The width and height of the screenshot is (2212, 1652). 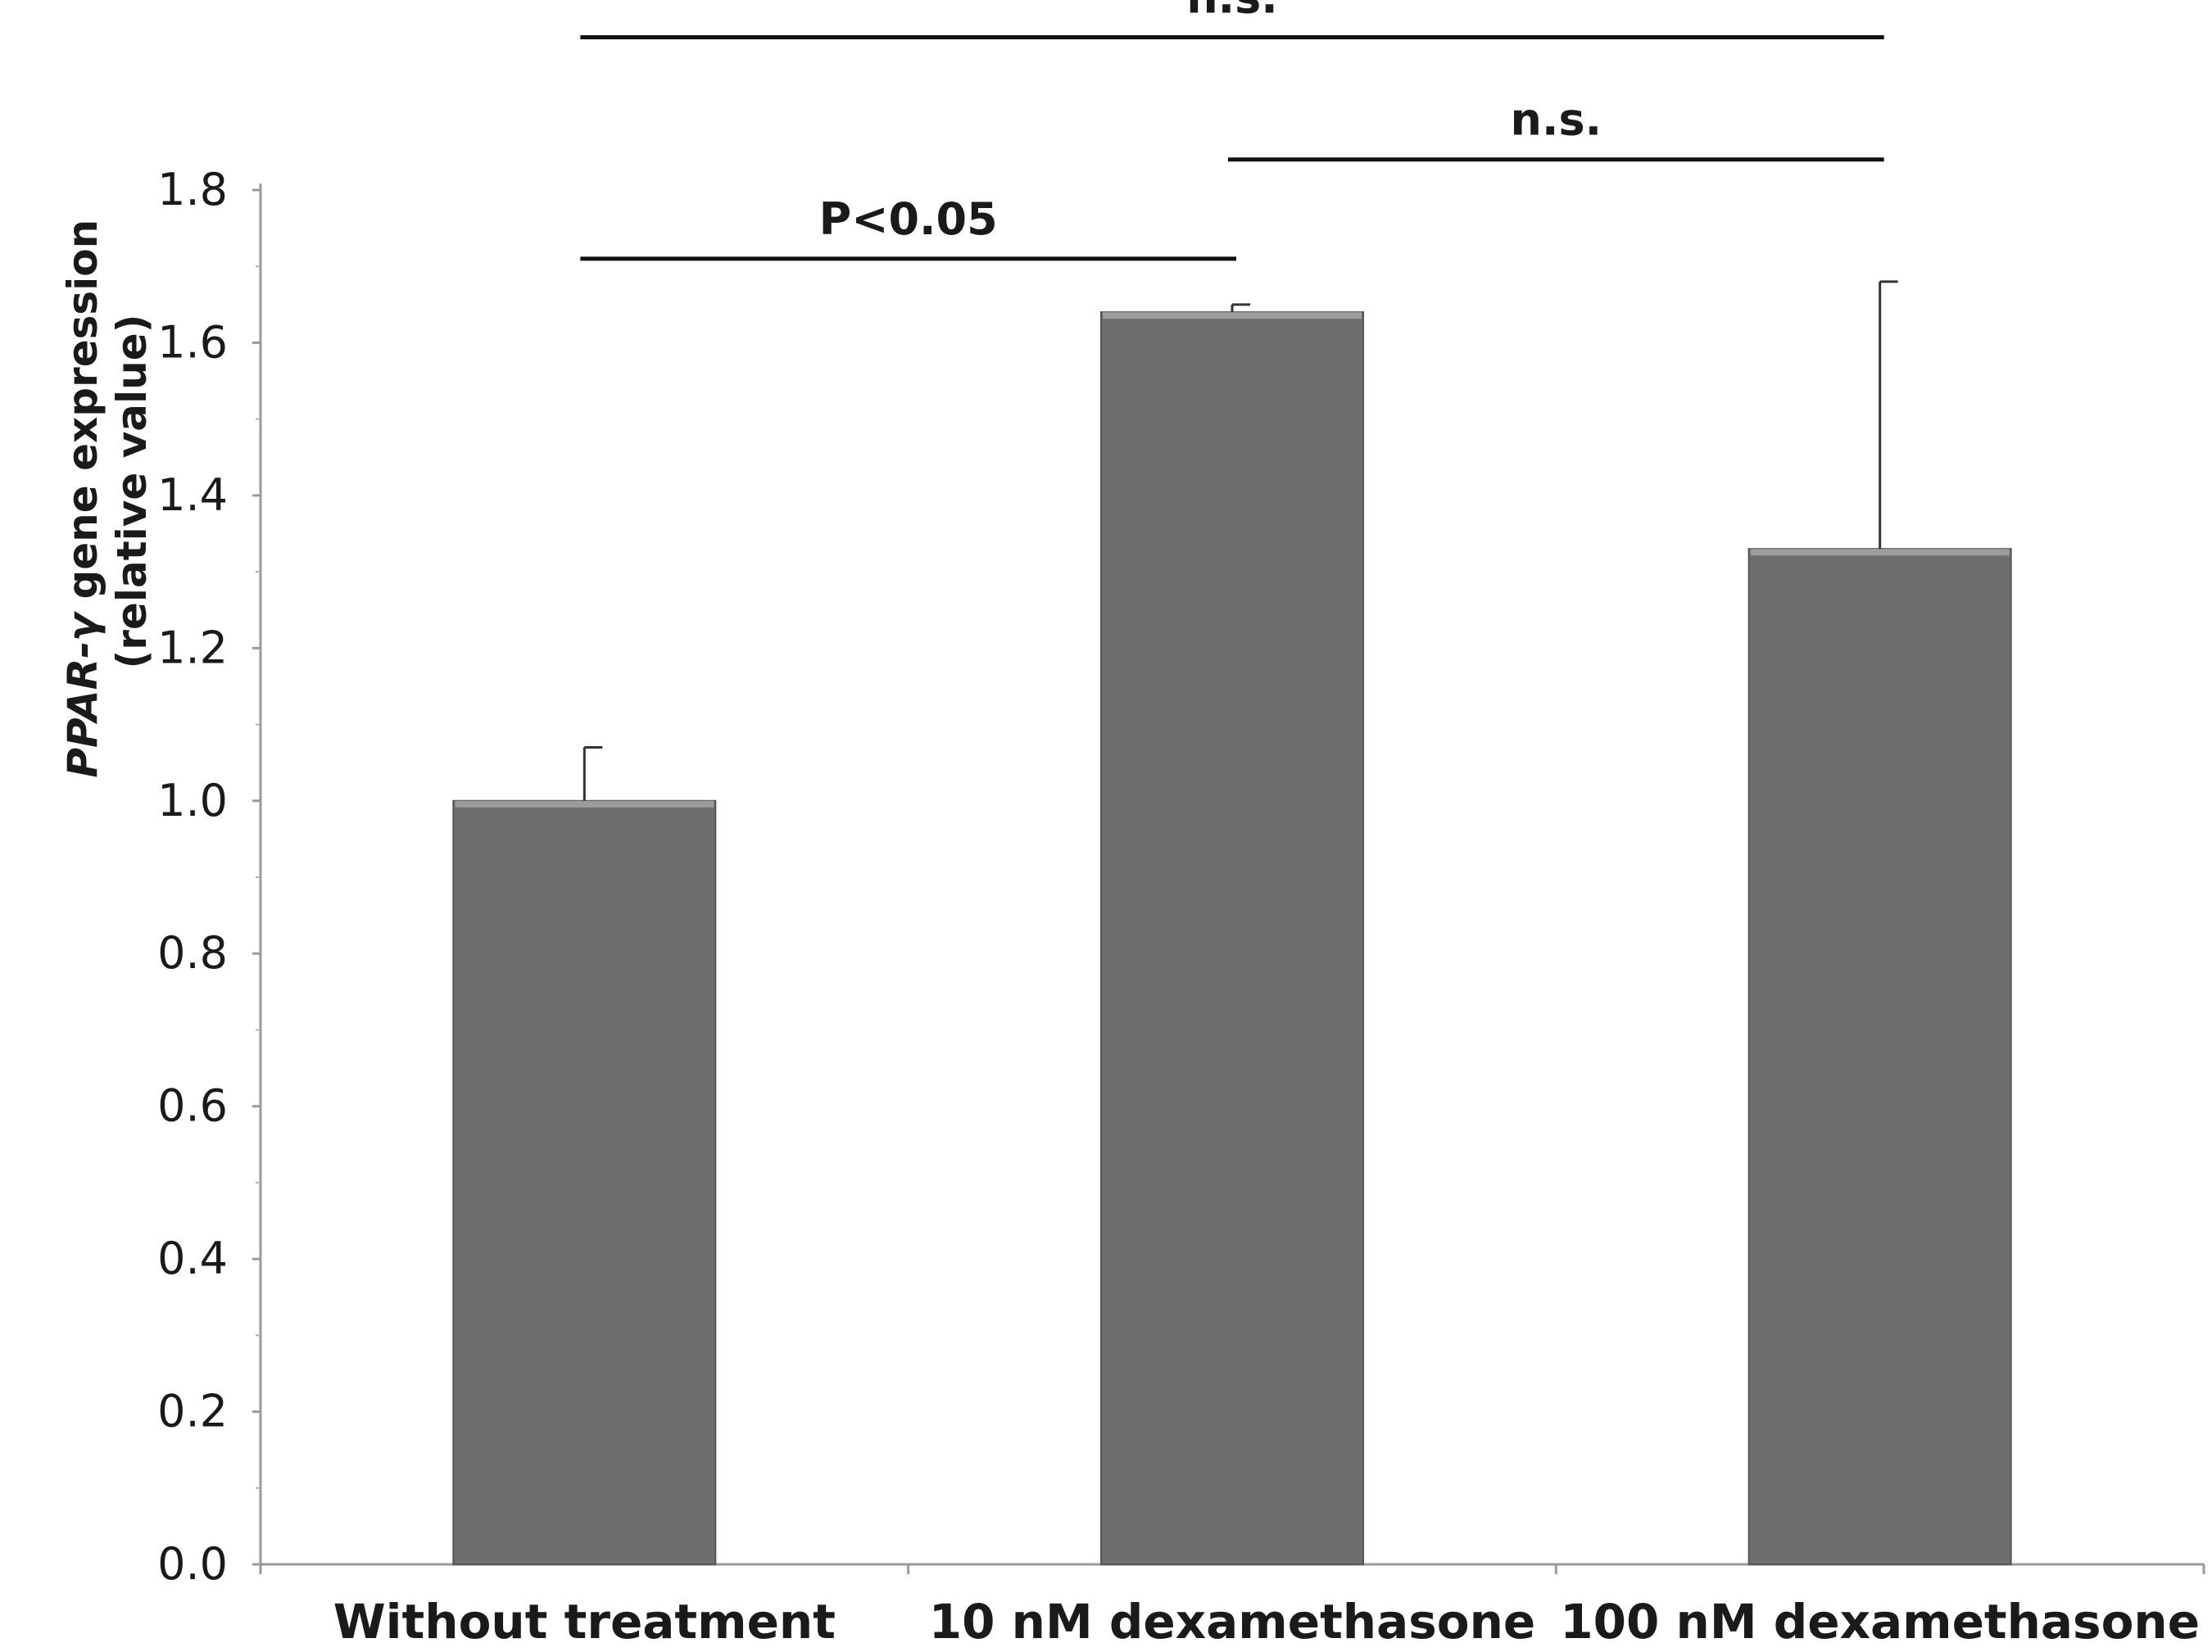 What do you see at coordinates (83, 694) in the screenshot?
I see `y-axis-label-gene: PPAR-γ` at bounding box center [83, 694].